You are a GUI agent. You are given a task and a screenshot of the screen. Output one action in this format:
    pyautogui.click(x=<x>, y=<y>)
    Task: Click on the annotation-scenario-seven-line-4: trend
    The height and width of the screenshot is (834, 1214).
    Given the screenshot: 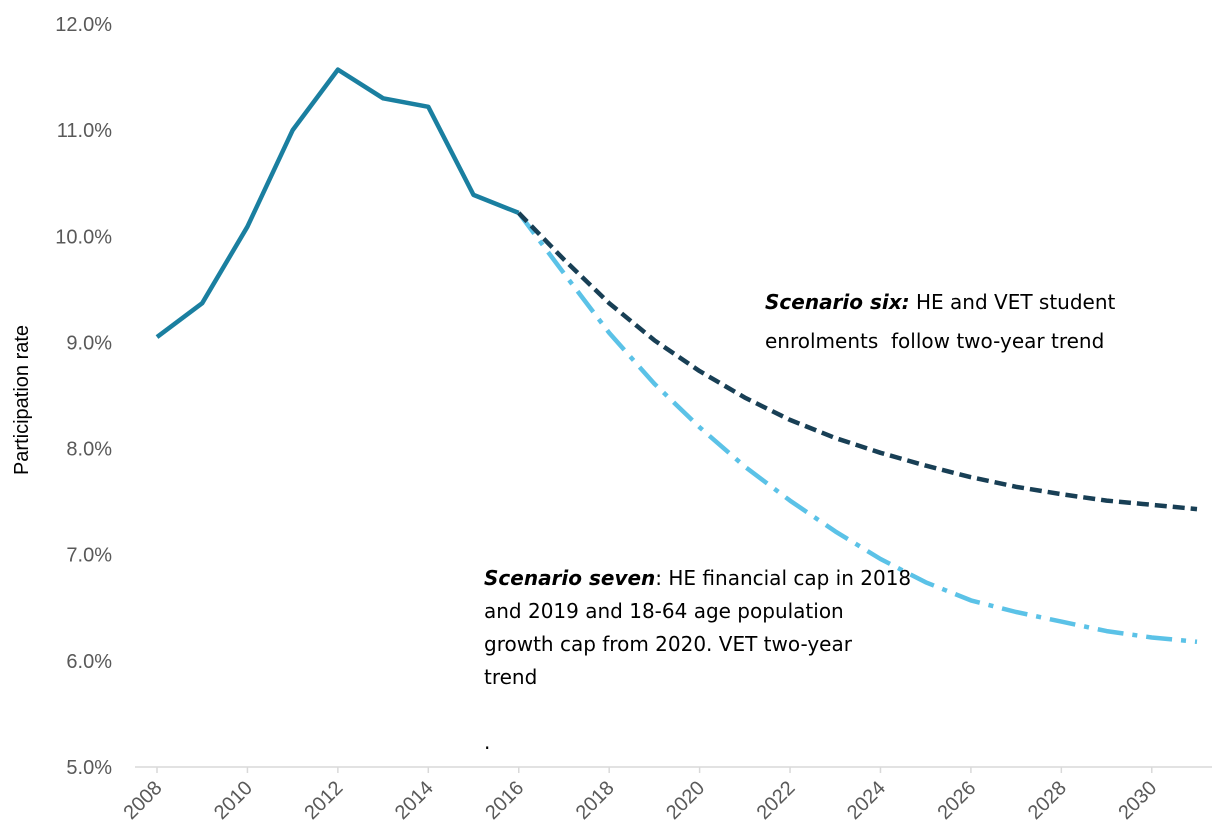 What is the action you would take?
    pyautogui.click(x=510, y=677)
    